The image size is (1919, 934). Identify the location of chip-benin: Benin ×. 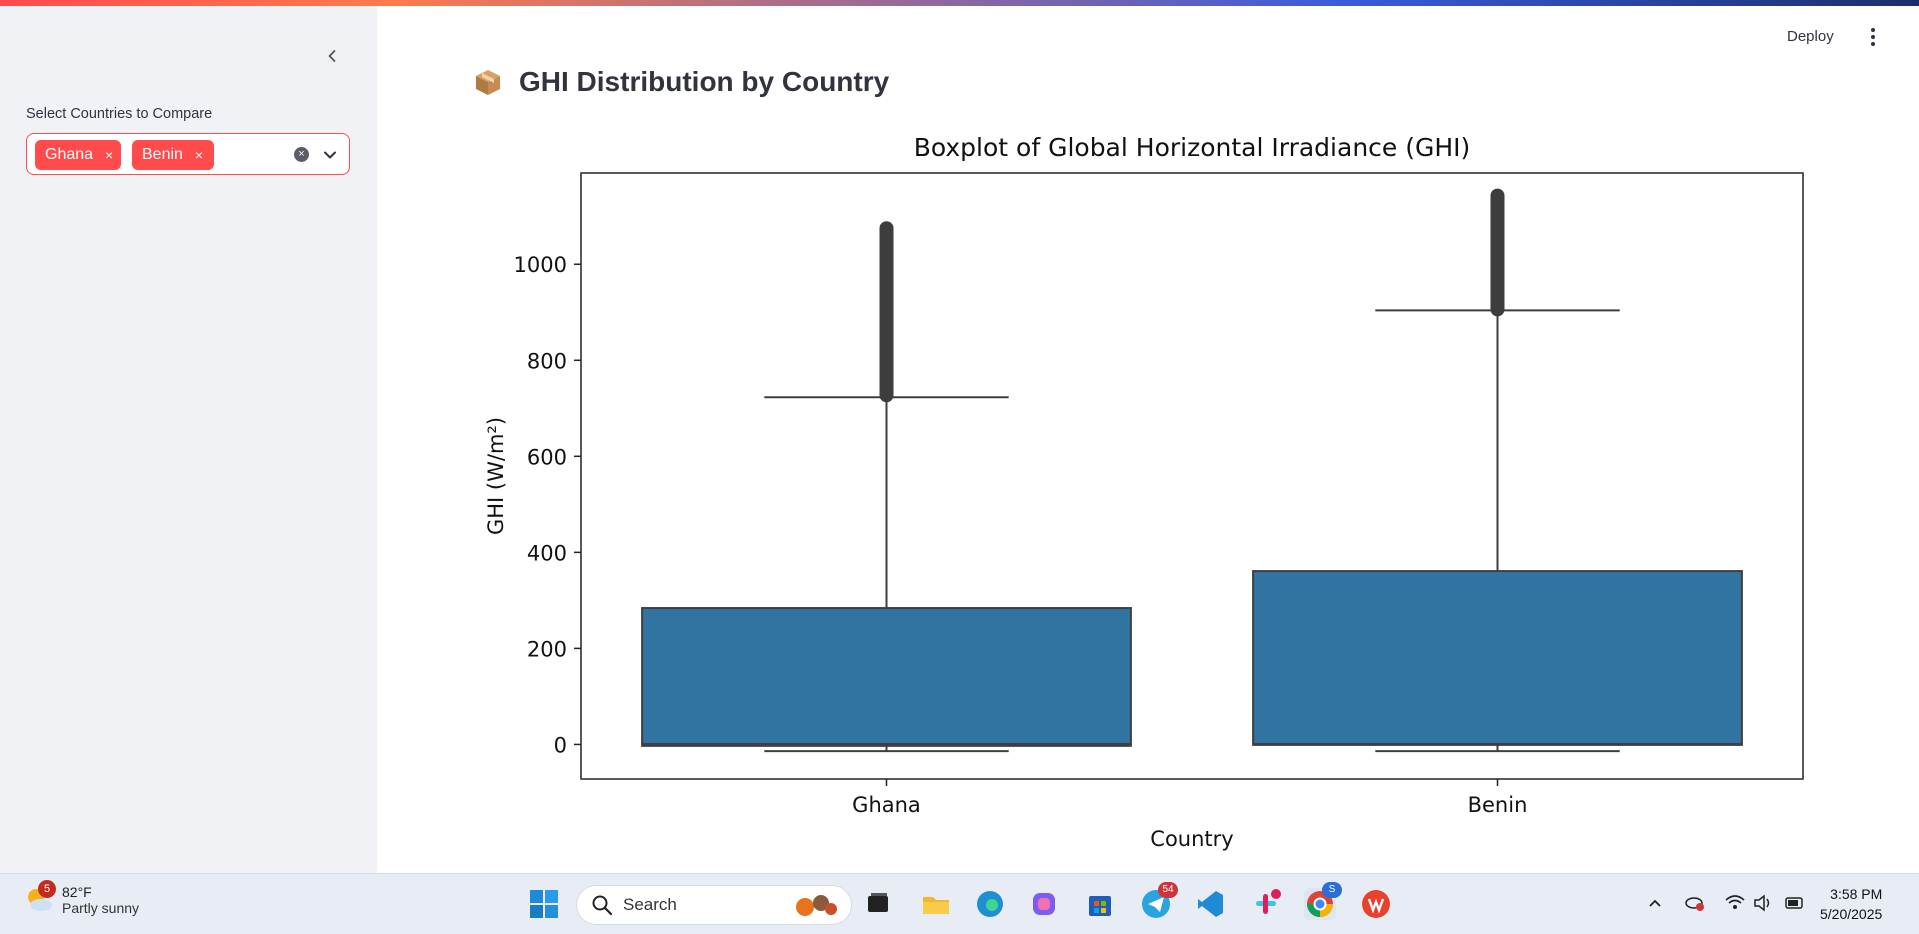
(173, 155).